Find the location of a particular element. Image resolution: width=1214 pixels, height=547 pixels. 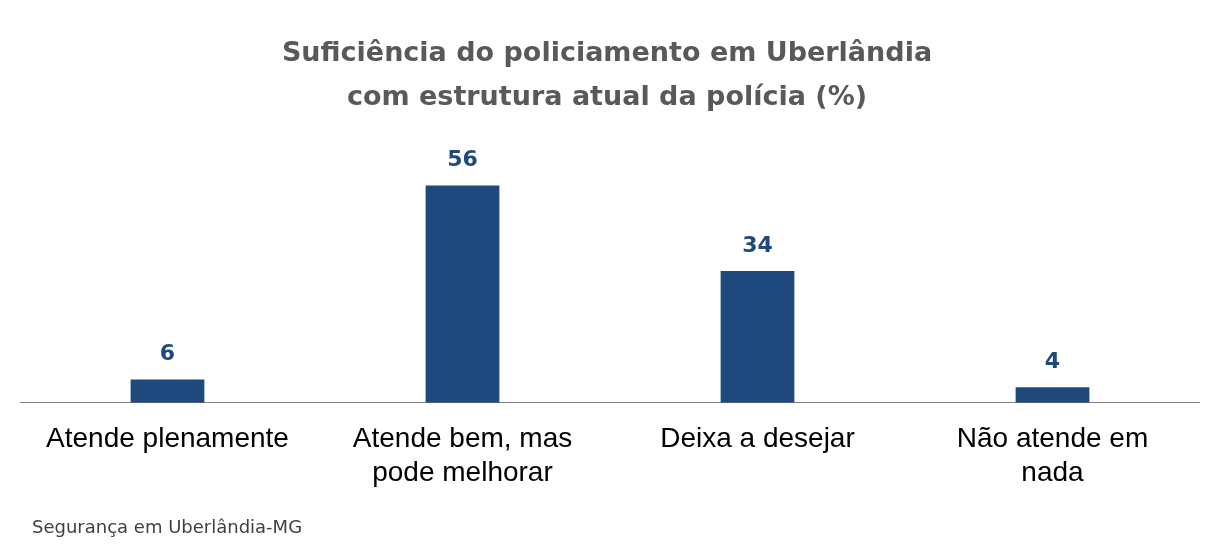

x-tick-label: Atende plenamente is located at coordinates (167, 438).